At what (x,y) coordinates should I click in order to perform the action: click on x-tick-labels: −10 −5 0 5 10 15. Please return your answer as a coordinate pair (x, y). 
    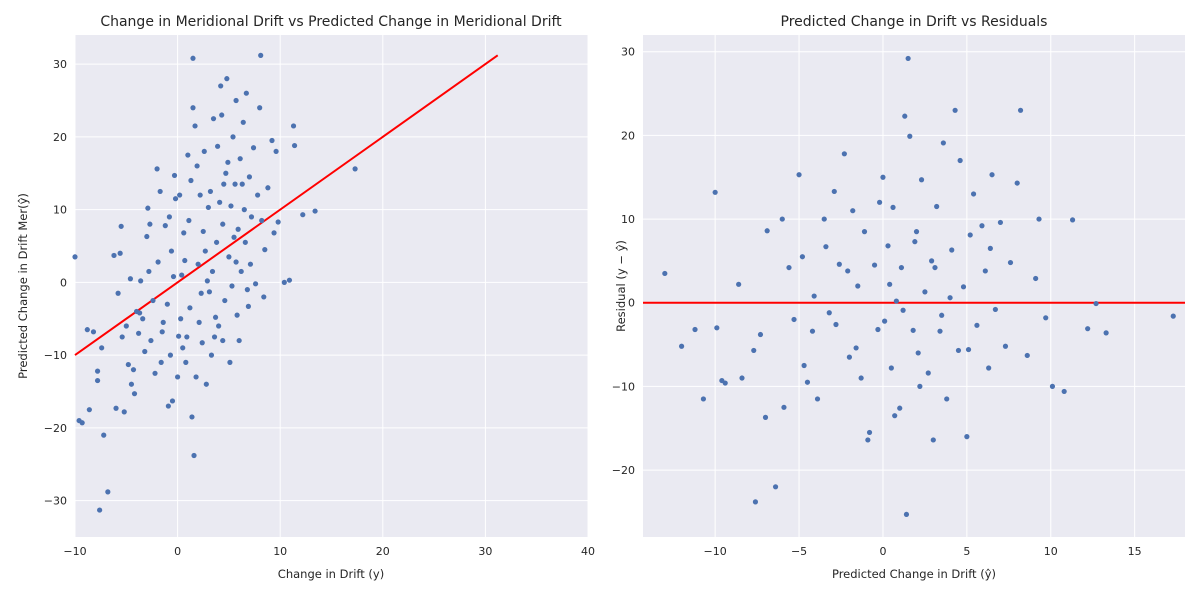
    Looking at the image, I should click on (923, 551).